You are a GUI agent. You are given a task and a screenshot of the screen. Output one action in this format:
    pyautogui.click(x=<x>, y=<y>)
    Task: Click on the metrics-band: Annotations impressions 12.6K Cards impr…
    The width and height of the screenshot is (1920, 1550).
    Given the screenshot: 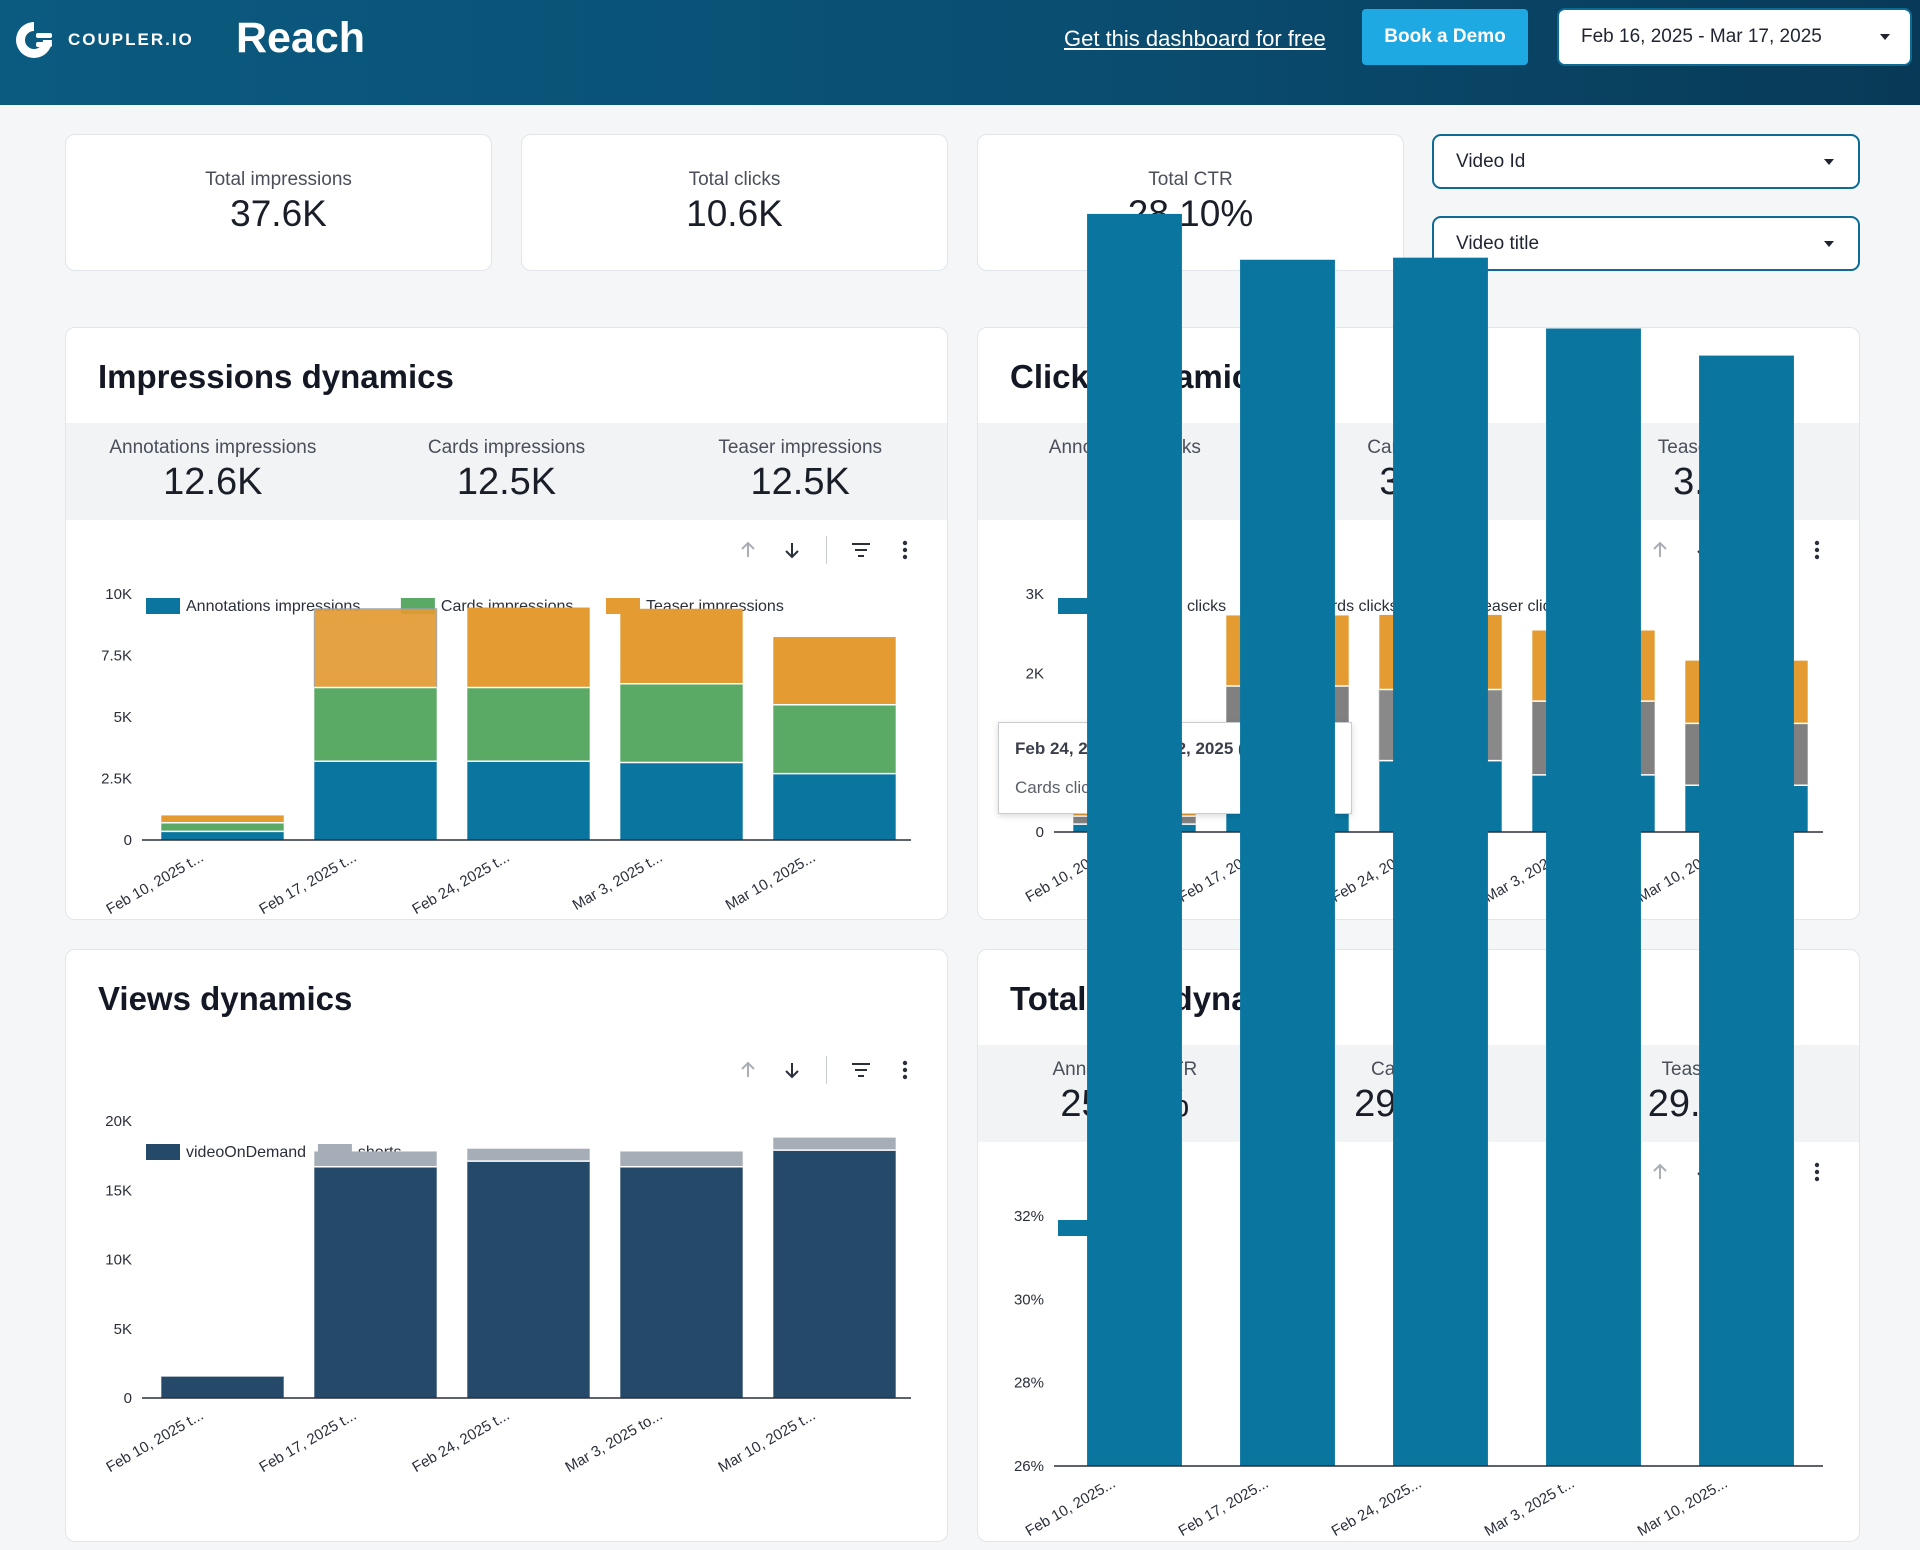 What is the action you would take?
    pyautogui.click(x=506, y=471)
    